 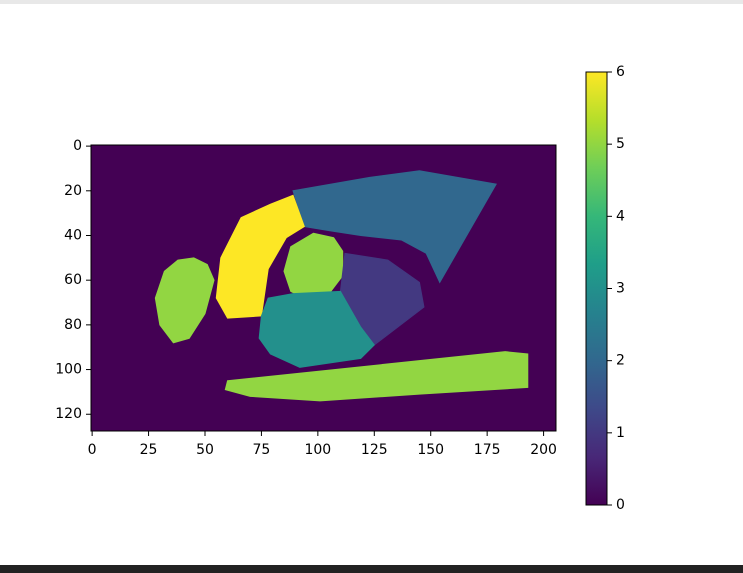 I want to click on colorbar-tick-label: 6, so click(x=620, y=72).